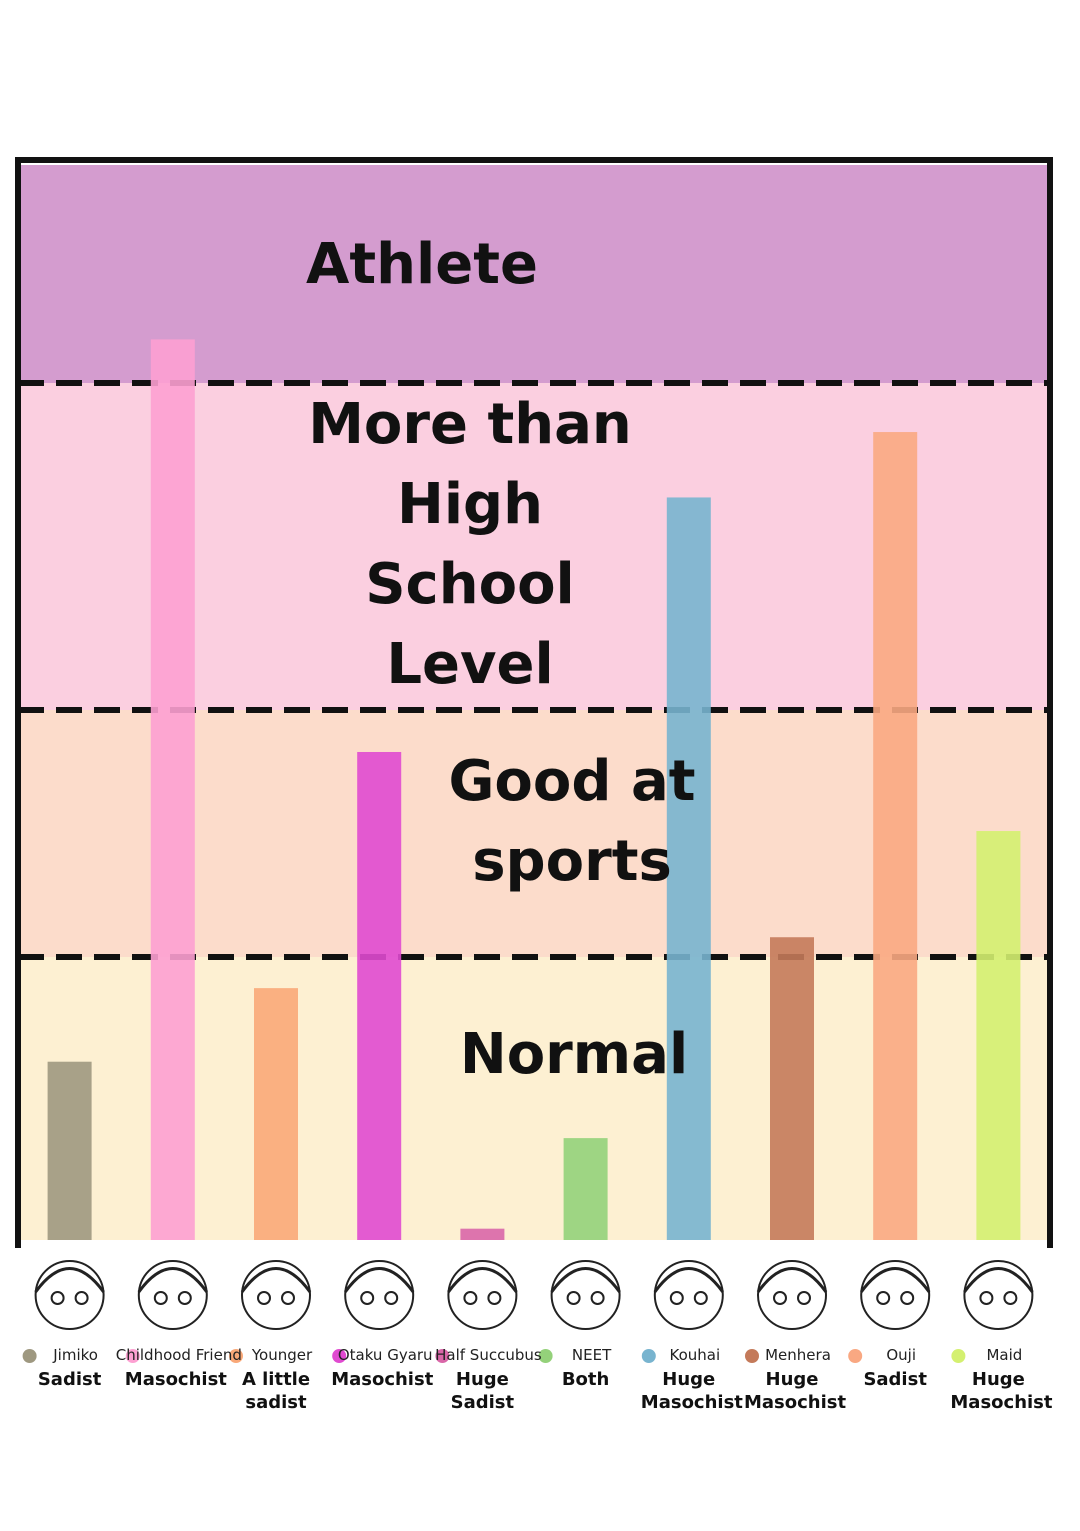 Image resolution: width=1080 pixels, height=1531 pixels. Describe the element at coordinates (798, 1355) in the screenshot. I see `character-name: Menhera` at that location.